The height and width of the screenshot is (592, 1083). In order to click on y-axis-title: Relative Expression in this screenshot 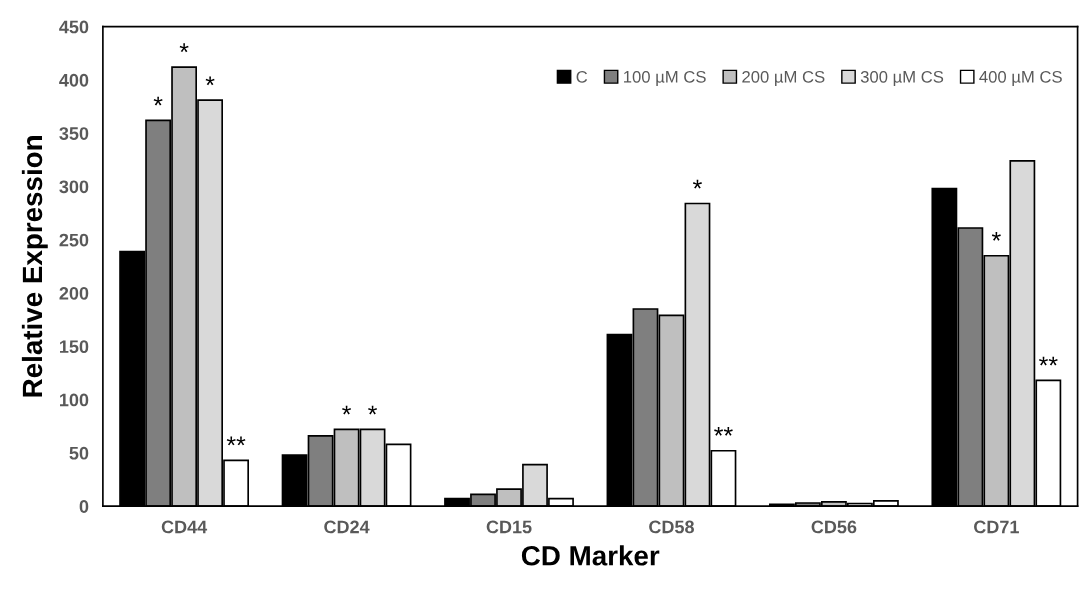, I will do `click(34, 266)`.